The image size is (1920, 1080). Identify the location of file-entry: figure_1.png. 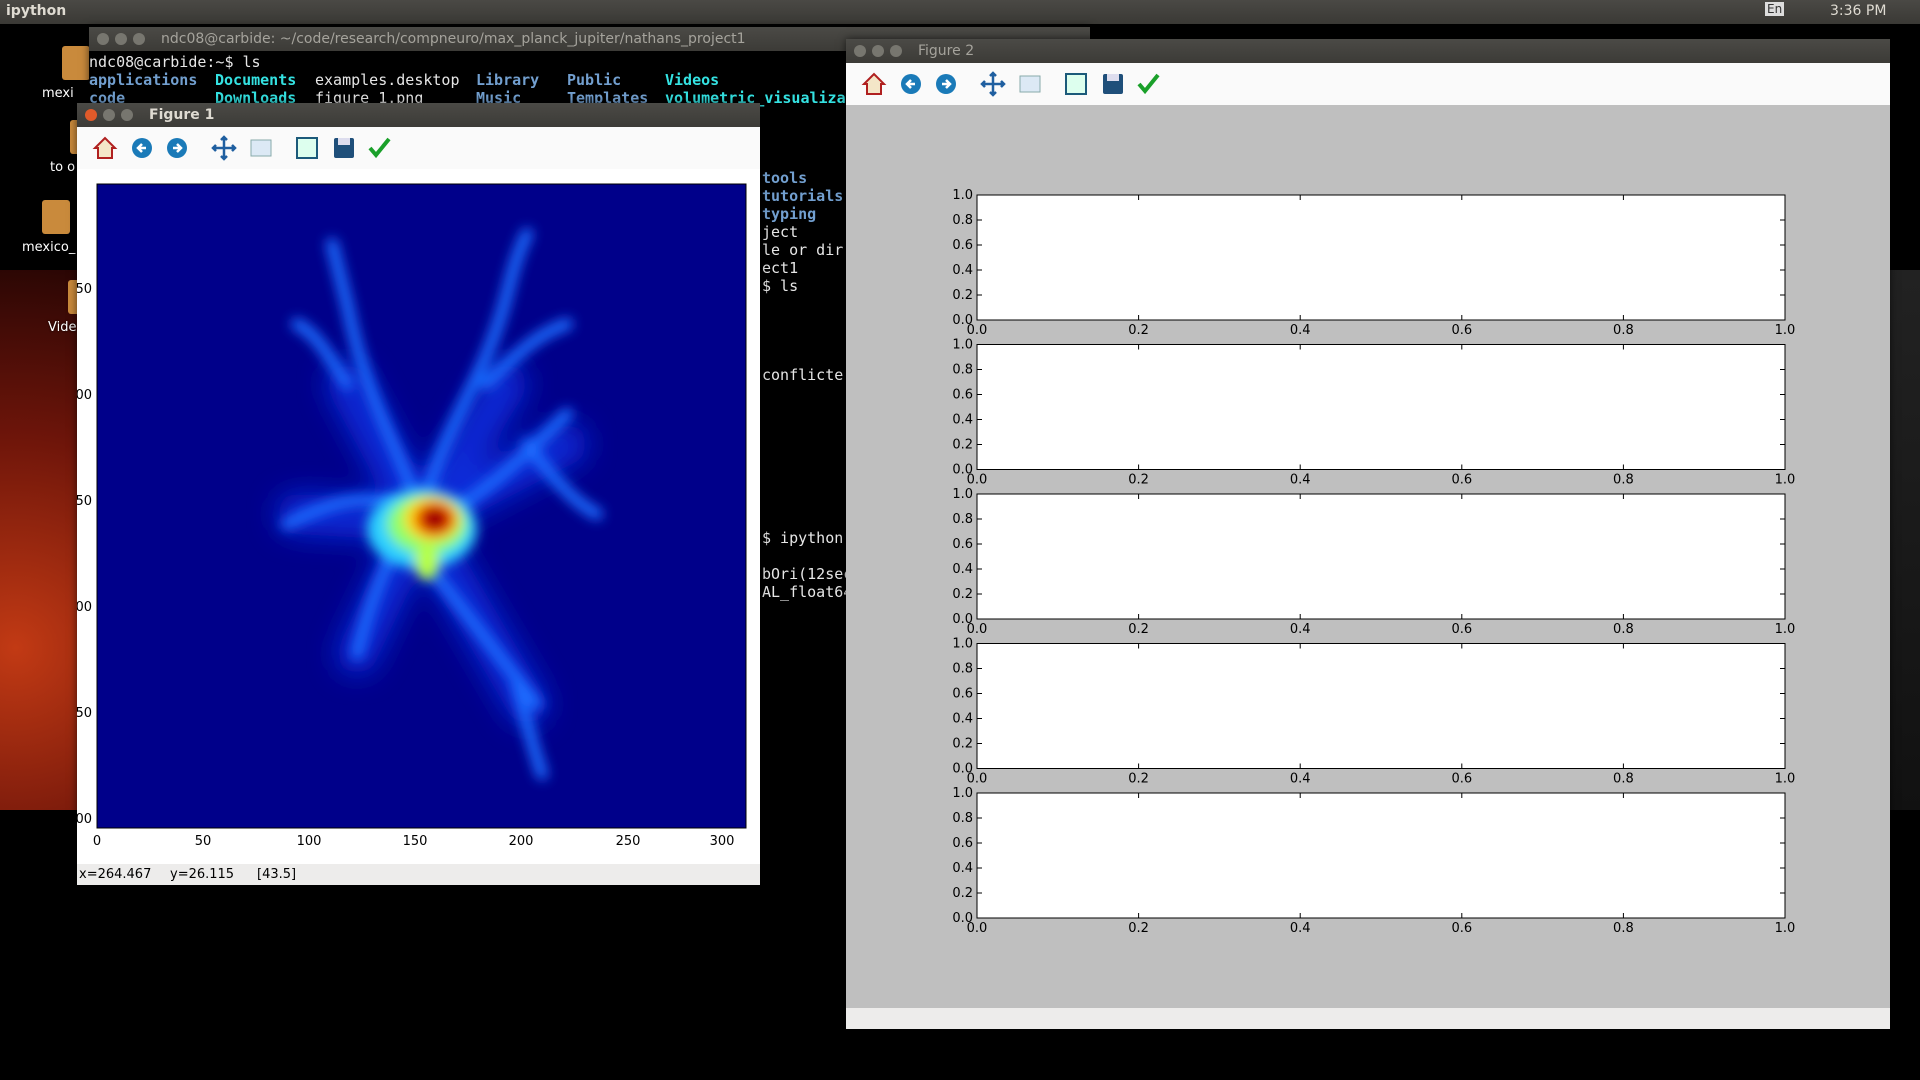
(369, 98).